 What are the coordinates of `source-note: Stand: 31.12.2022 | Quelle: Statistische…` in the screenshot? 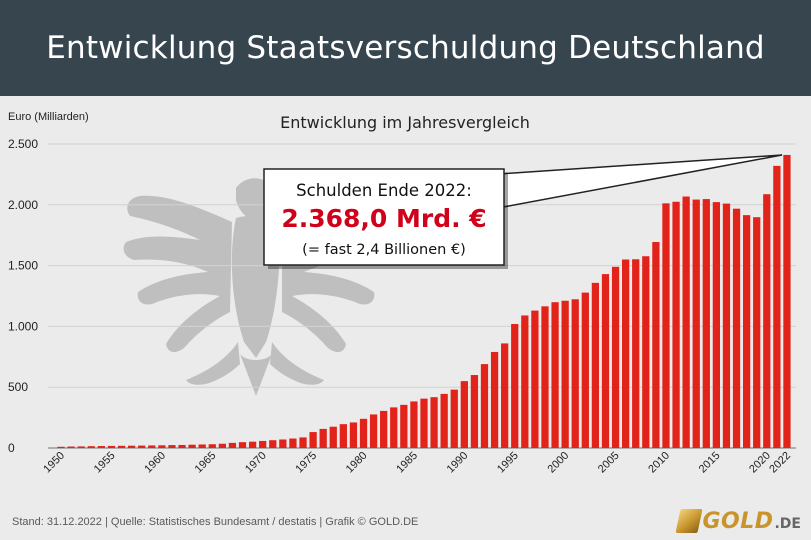 It's located at (215, 522).